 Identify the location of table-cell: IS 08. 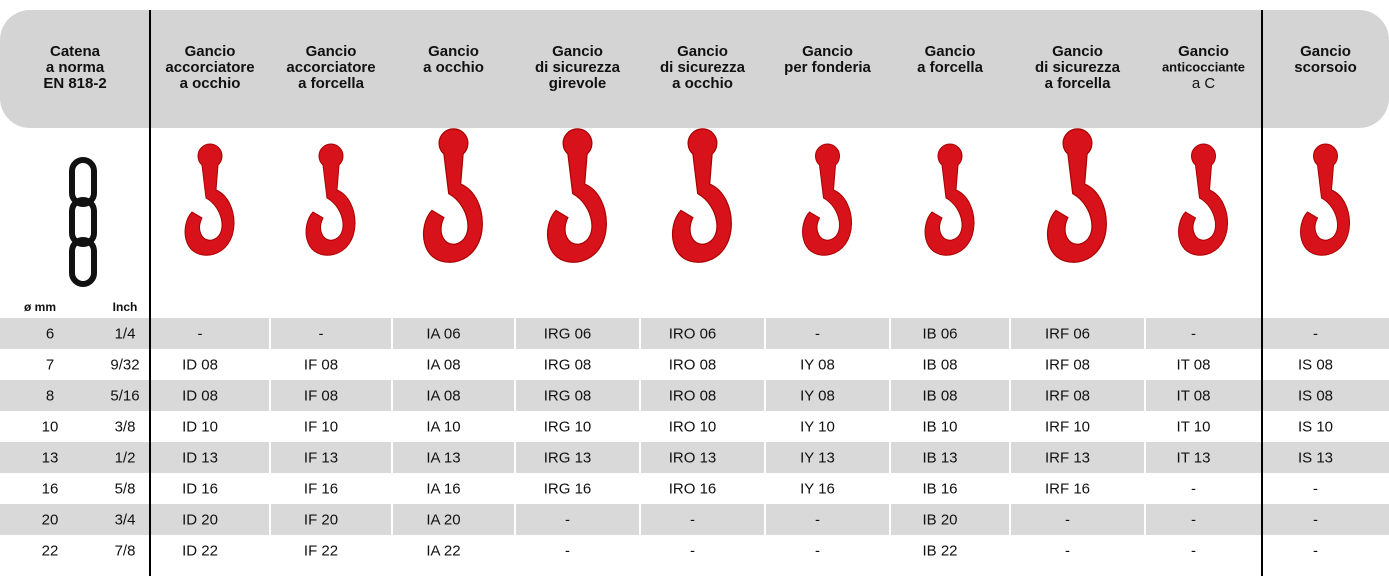
(1315, 395).